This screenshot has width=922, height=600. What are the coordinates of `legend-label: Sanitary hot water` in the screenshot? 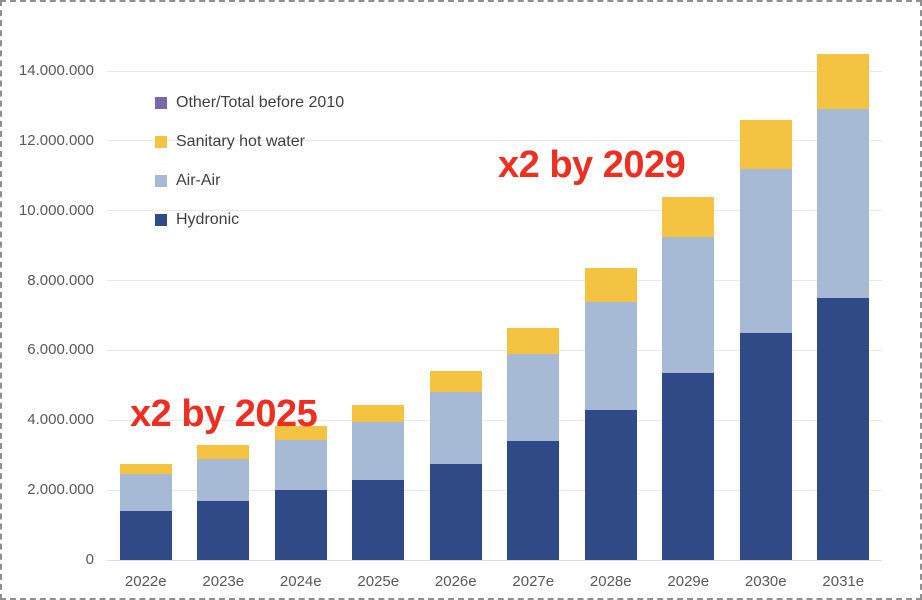 It's located at (240, 141).